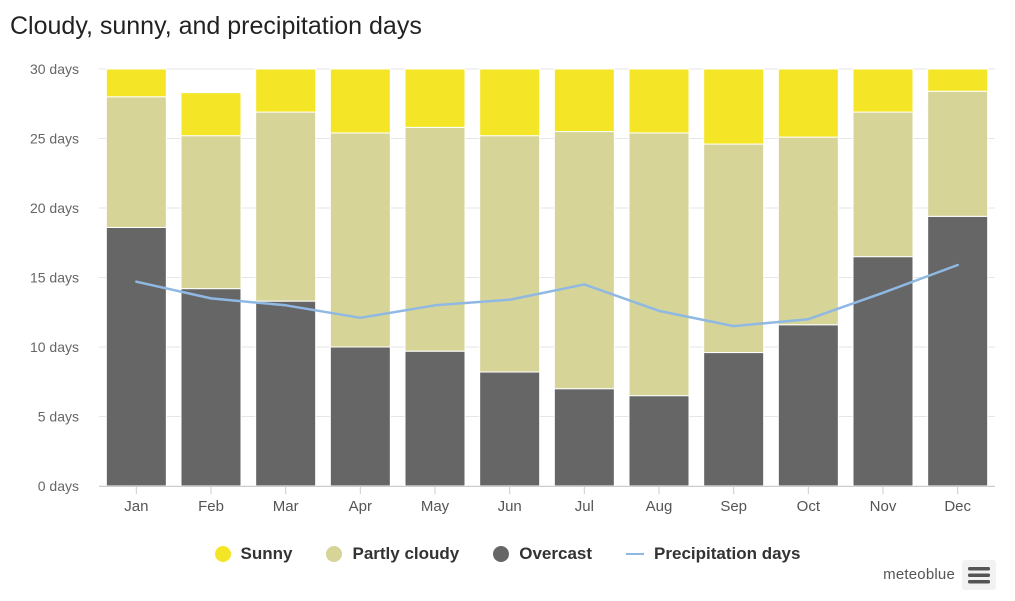 Image resolution: width=1015 pixels, height=601 pixels. I want to click on bar-sunny-dec, so click(958, 80).